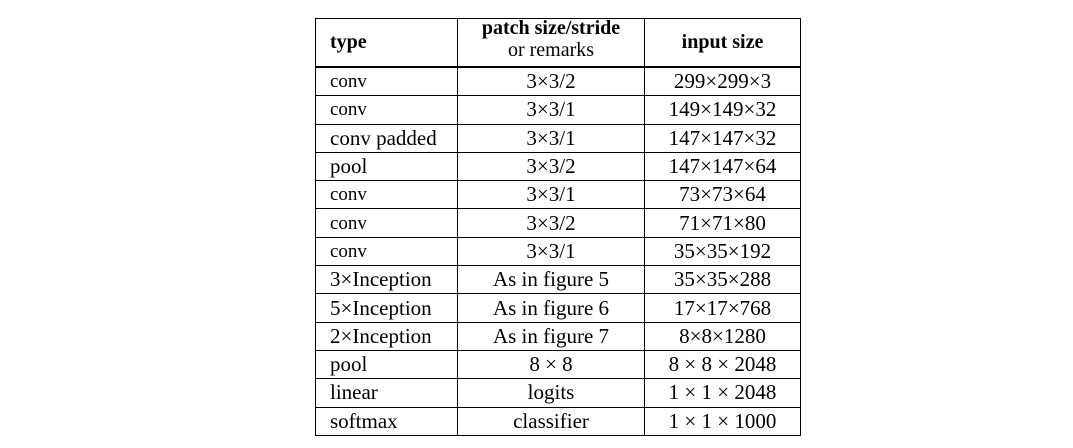 The width and height of the screenshot is (1073, 448). I want to click on header-patch-line2: or remarks, so click(551, 49).